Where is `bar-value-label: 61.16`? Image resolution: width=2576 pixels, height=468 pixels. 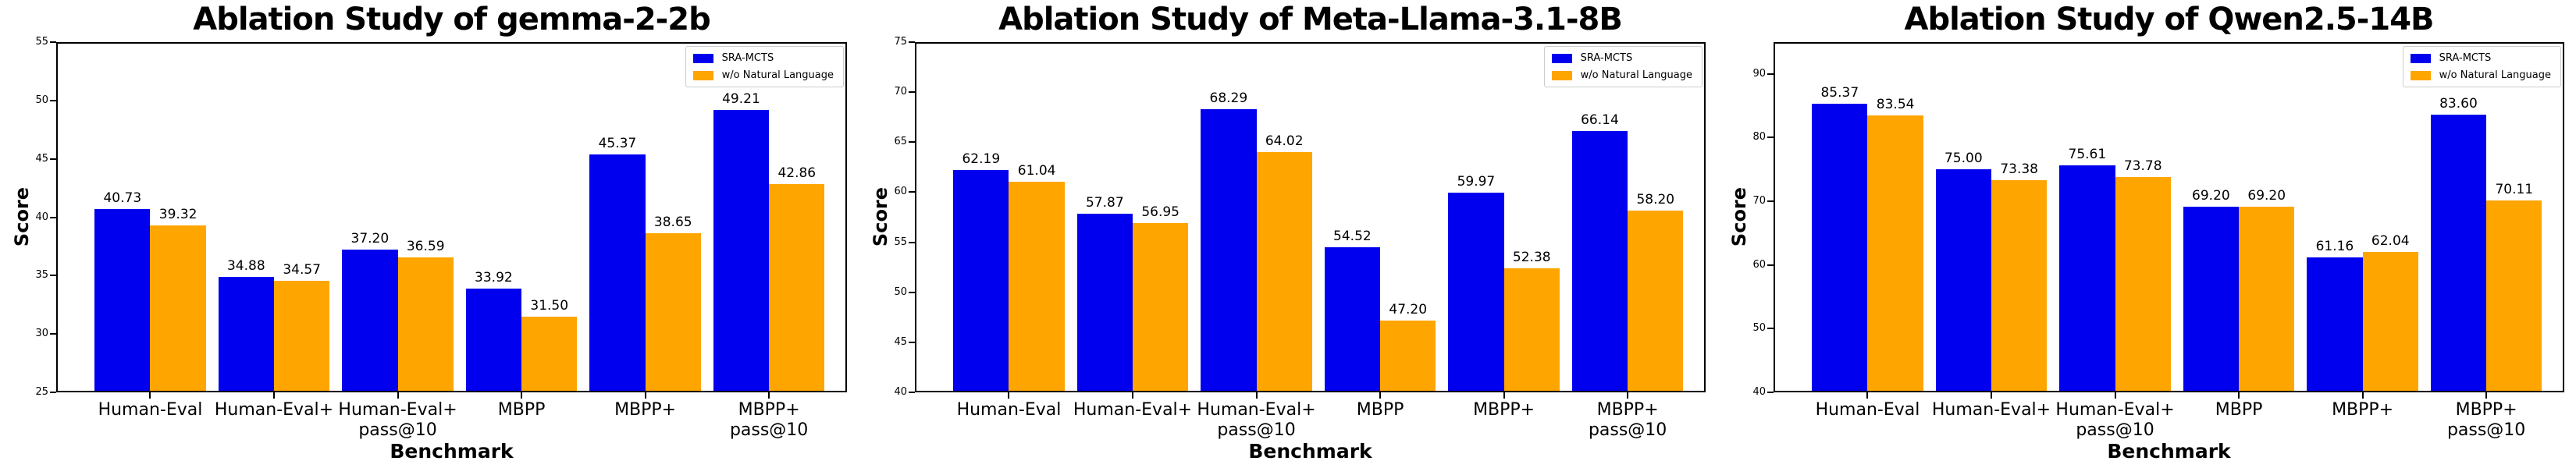 bar-value-label: 61.16 is located at coordinates (2334, 247).